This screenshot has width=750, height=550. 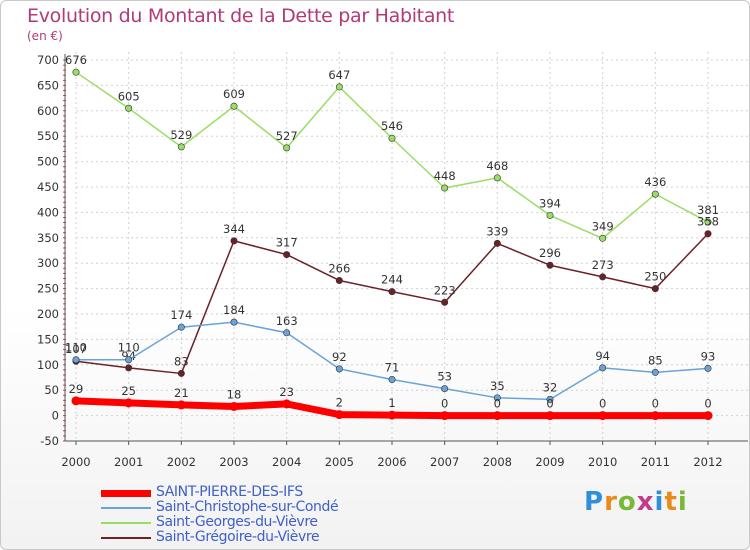 What do you see at coordinates (48, 263) in the screenshot?
I see `y-tick-label: 300` at bounding box center [48, 263].